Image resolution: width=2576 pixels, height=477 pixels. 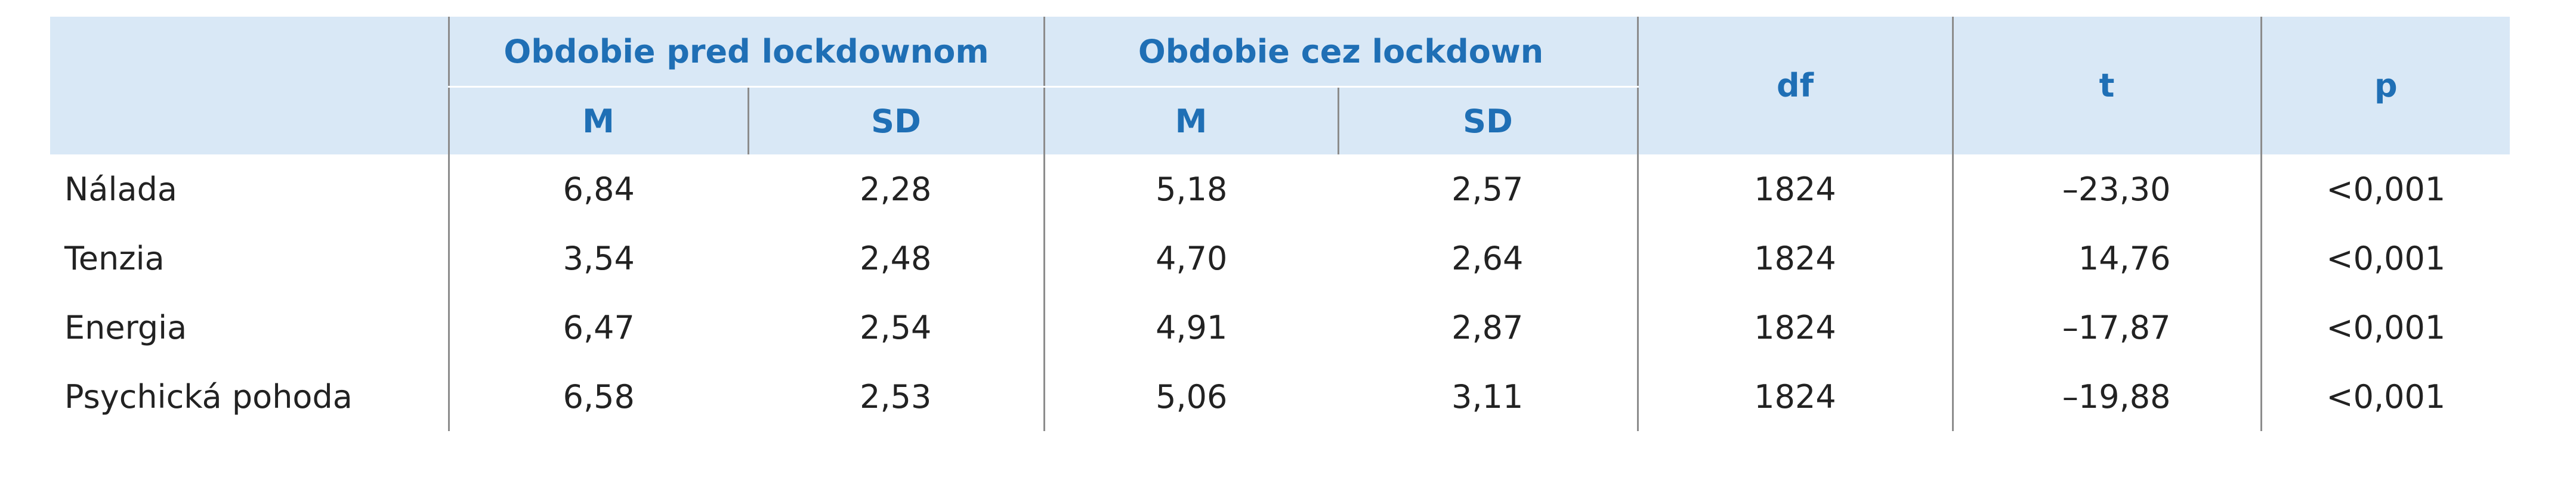 I want to click on table-cell: 6,47, so click(x=597, y=327).